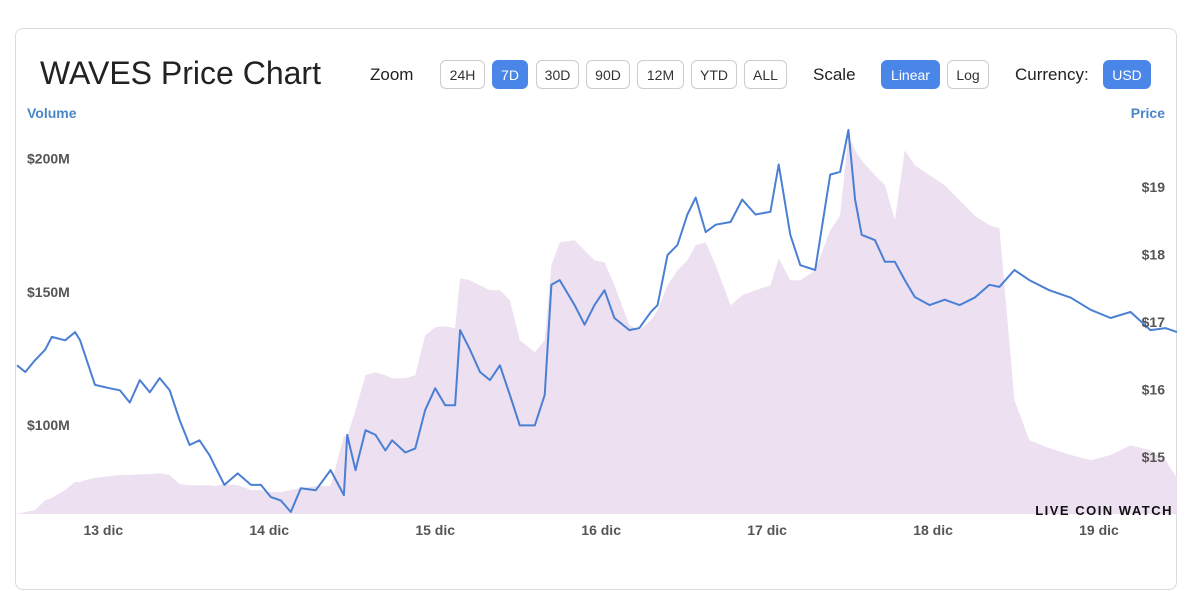 The height and width of the screenshot is (590, 1191). What do you see at coordinates (1154, 254) in the screenshot?
I see `y2-tick-label: $18` at bounding box center [1154, 254].